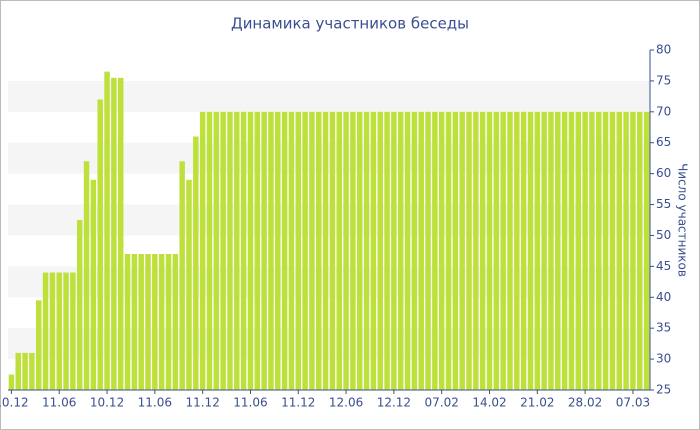 The height and width of the screenshot is (430, 700). What do you see at coordinates (683, 220) in the screenshot?
I see `y-axis-label: Число участников` at bounding box center [683, 220].